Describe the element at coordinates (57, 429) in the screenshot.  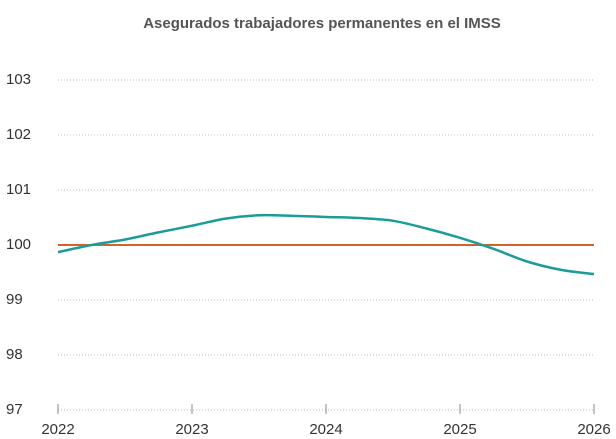
I see `x-tick-label: 2022` at that location.